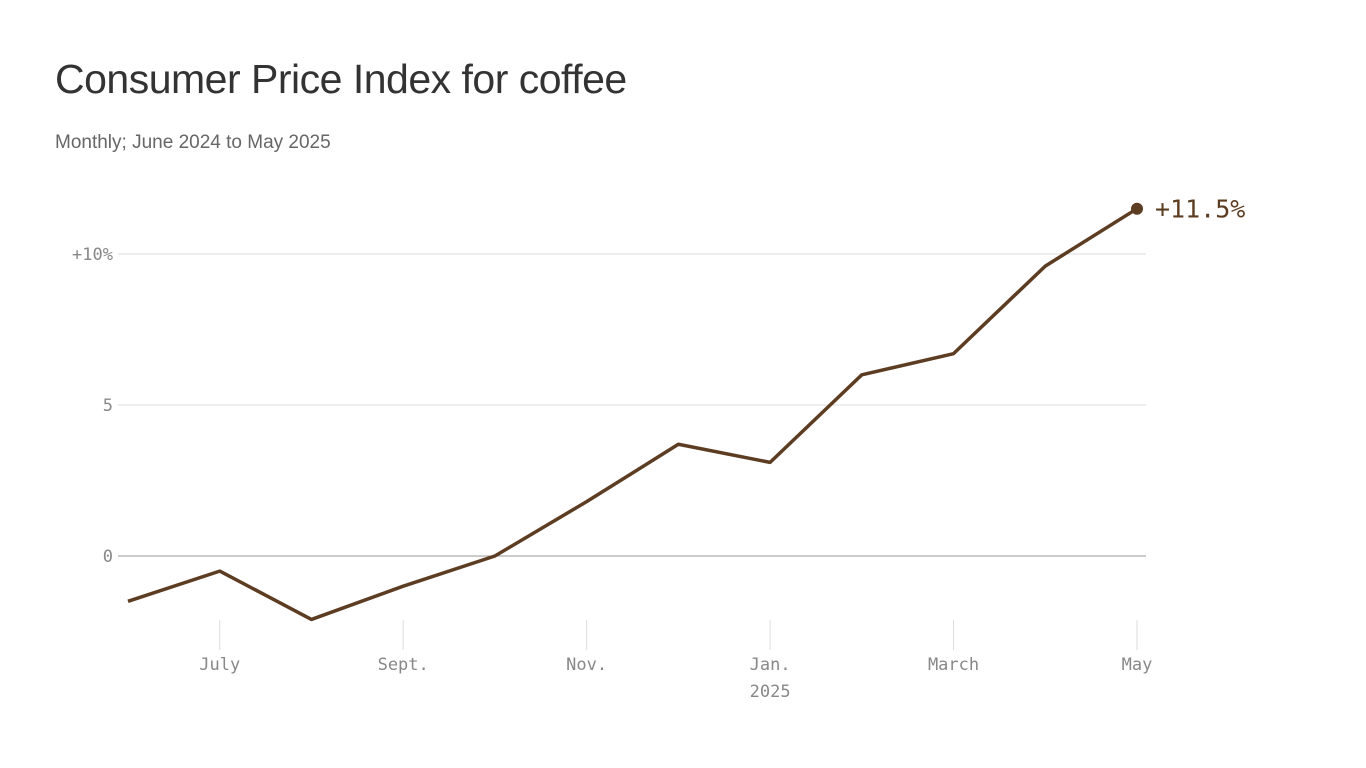 The width and height of the screenshot is (1366, 768). I want to click on chart-title: Consumer Price Index for coffee, so click(341, 79).